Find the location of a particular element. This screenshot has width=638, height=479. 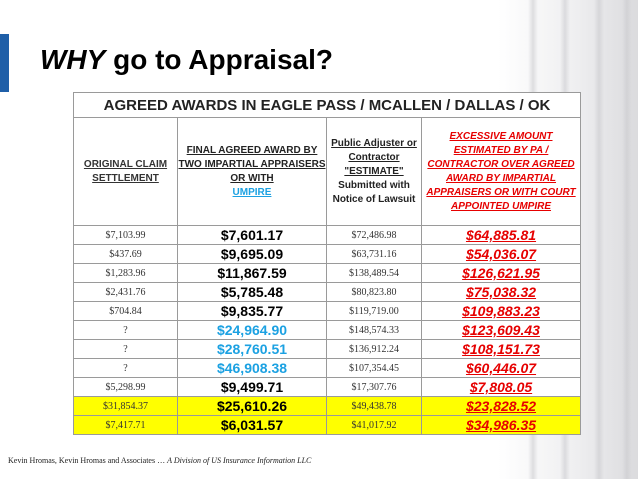

cell-pa-estimate: $17,307.76 is located at coordinates (374, 387).